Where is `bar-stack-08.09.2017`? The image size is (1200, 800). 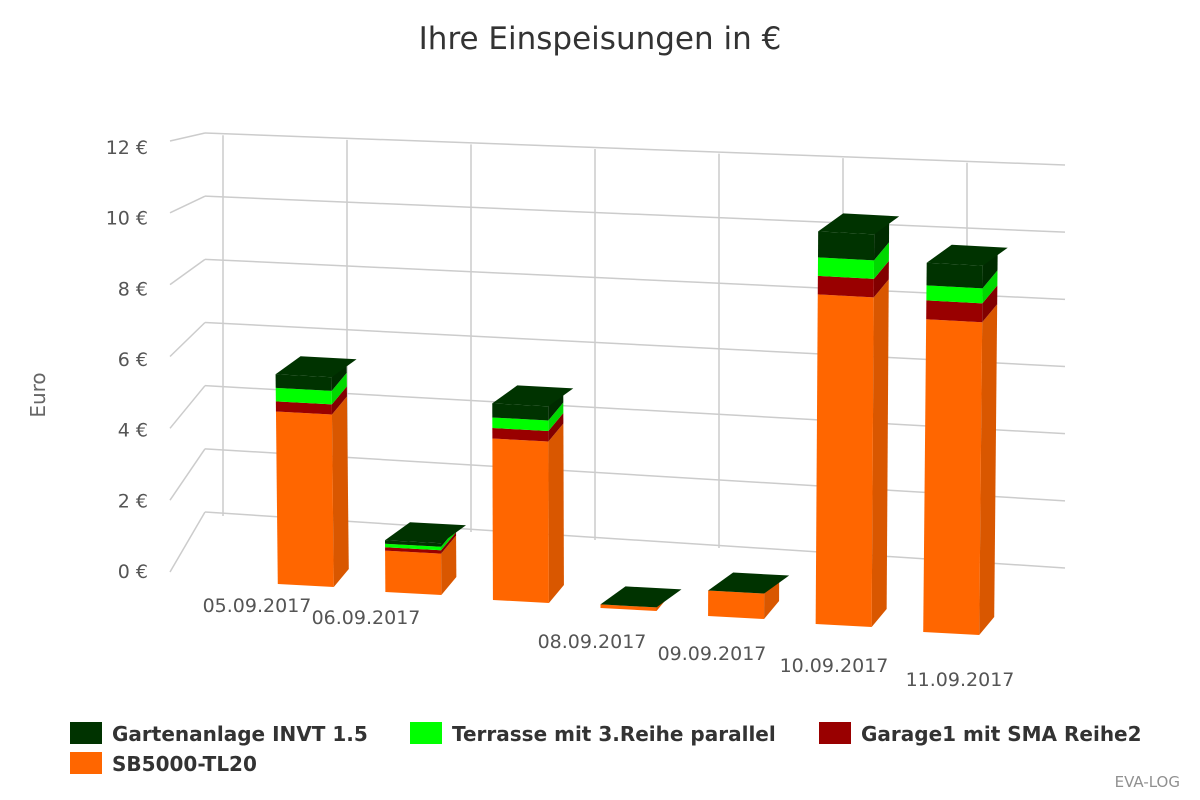
bar-stack-08.09.2017 is located at coordinates (641, 598).